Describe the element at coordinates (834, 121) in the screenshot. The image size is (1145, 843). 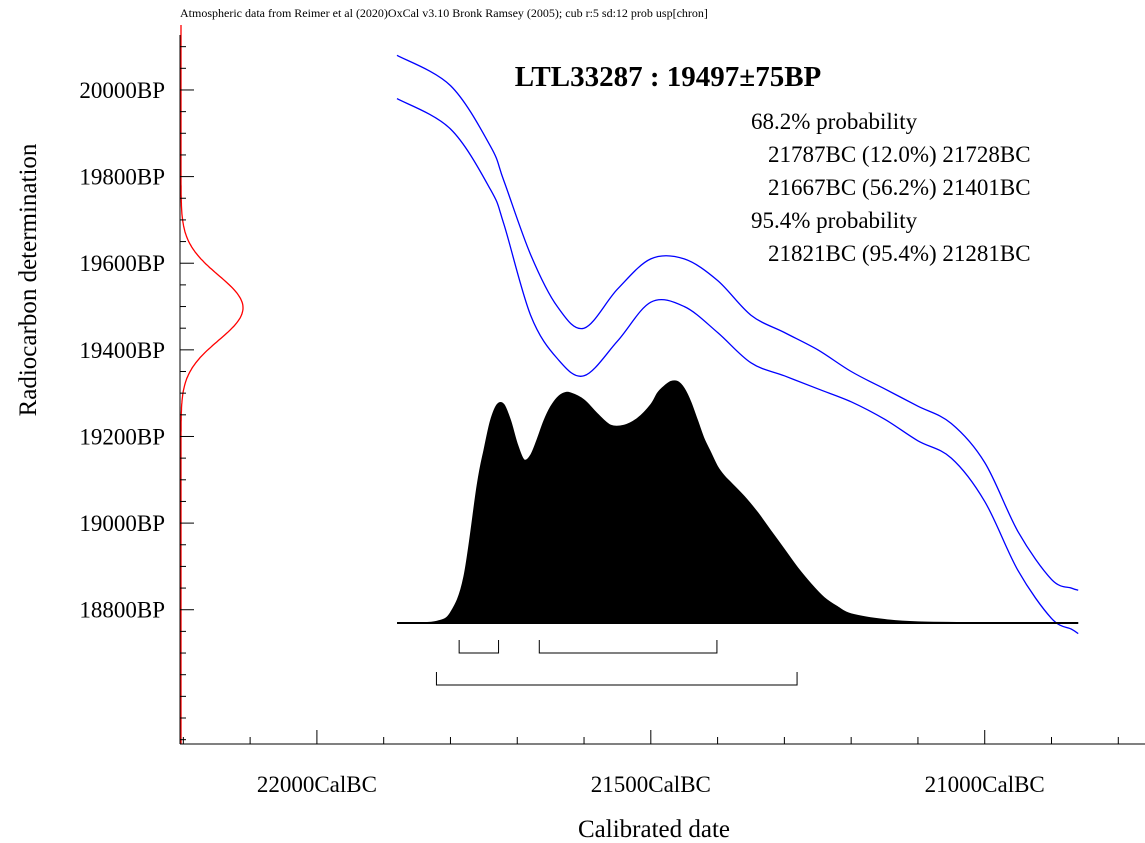
I see `prob-heading-68: 68.2% probability` at that location.